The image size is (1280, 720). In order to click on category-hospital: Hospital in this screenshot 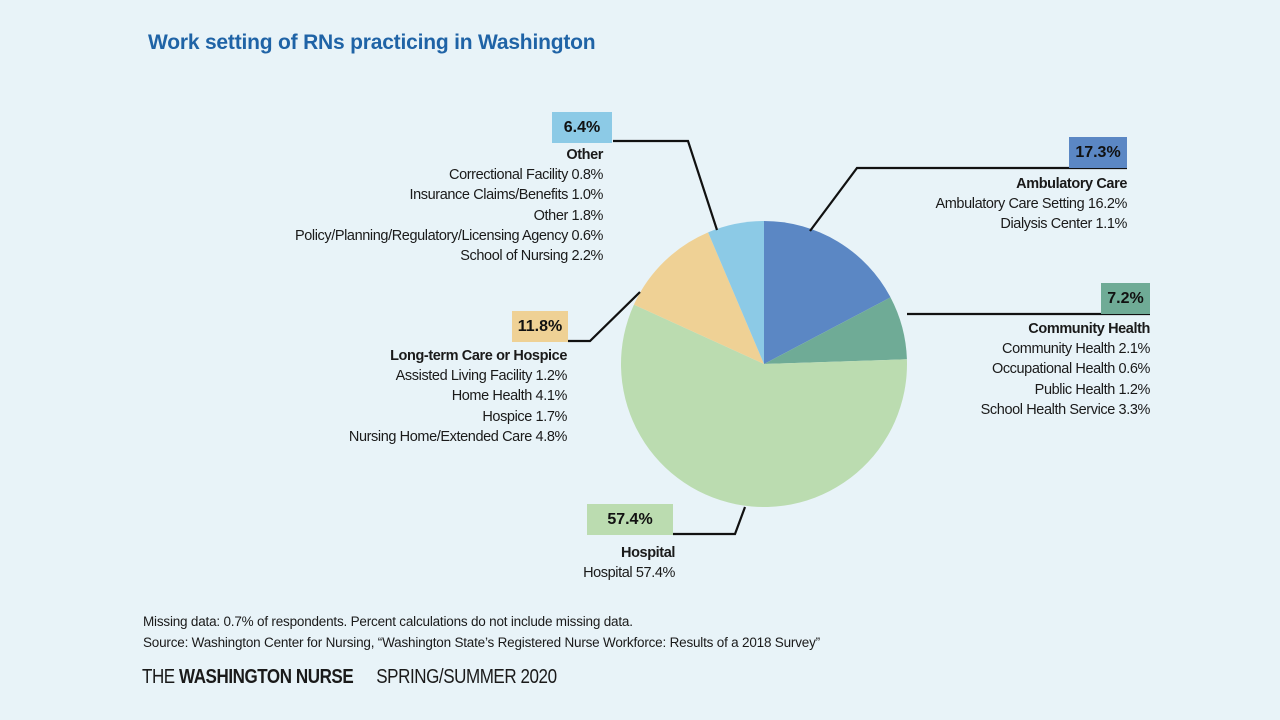, I will do `click(648, 553)`.